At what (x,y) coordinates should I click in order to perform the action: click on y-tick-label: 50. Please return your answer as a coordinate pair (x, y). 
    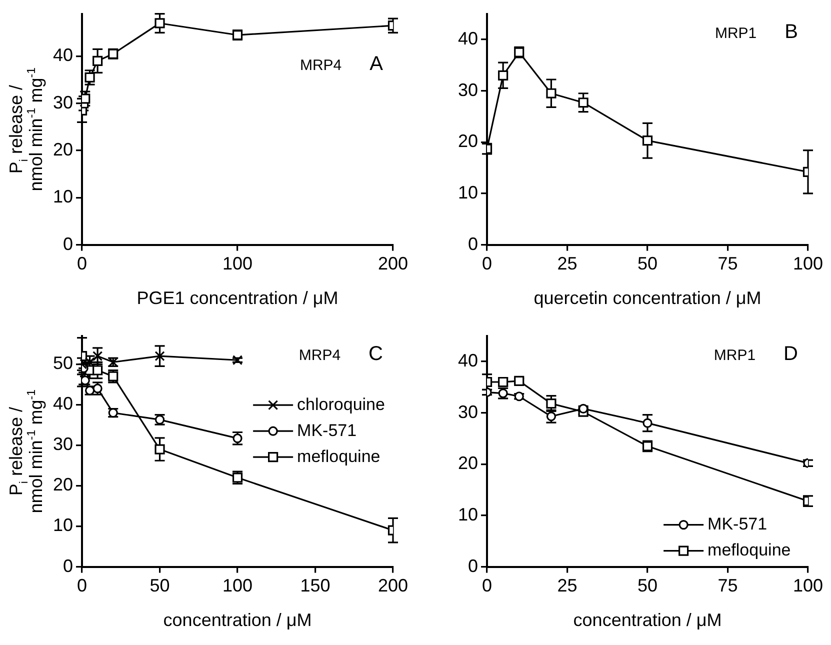
    Looking at the image, I should click on (63, 363).